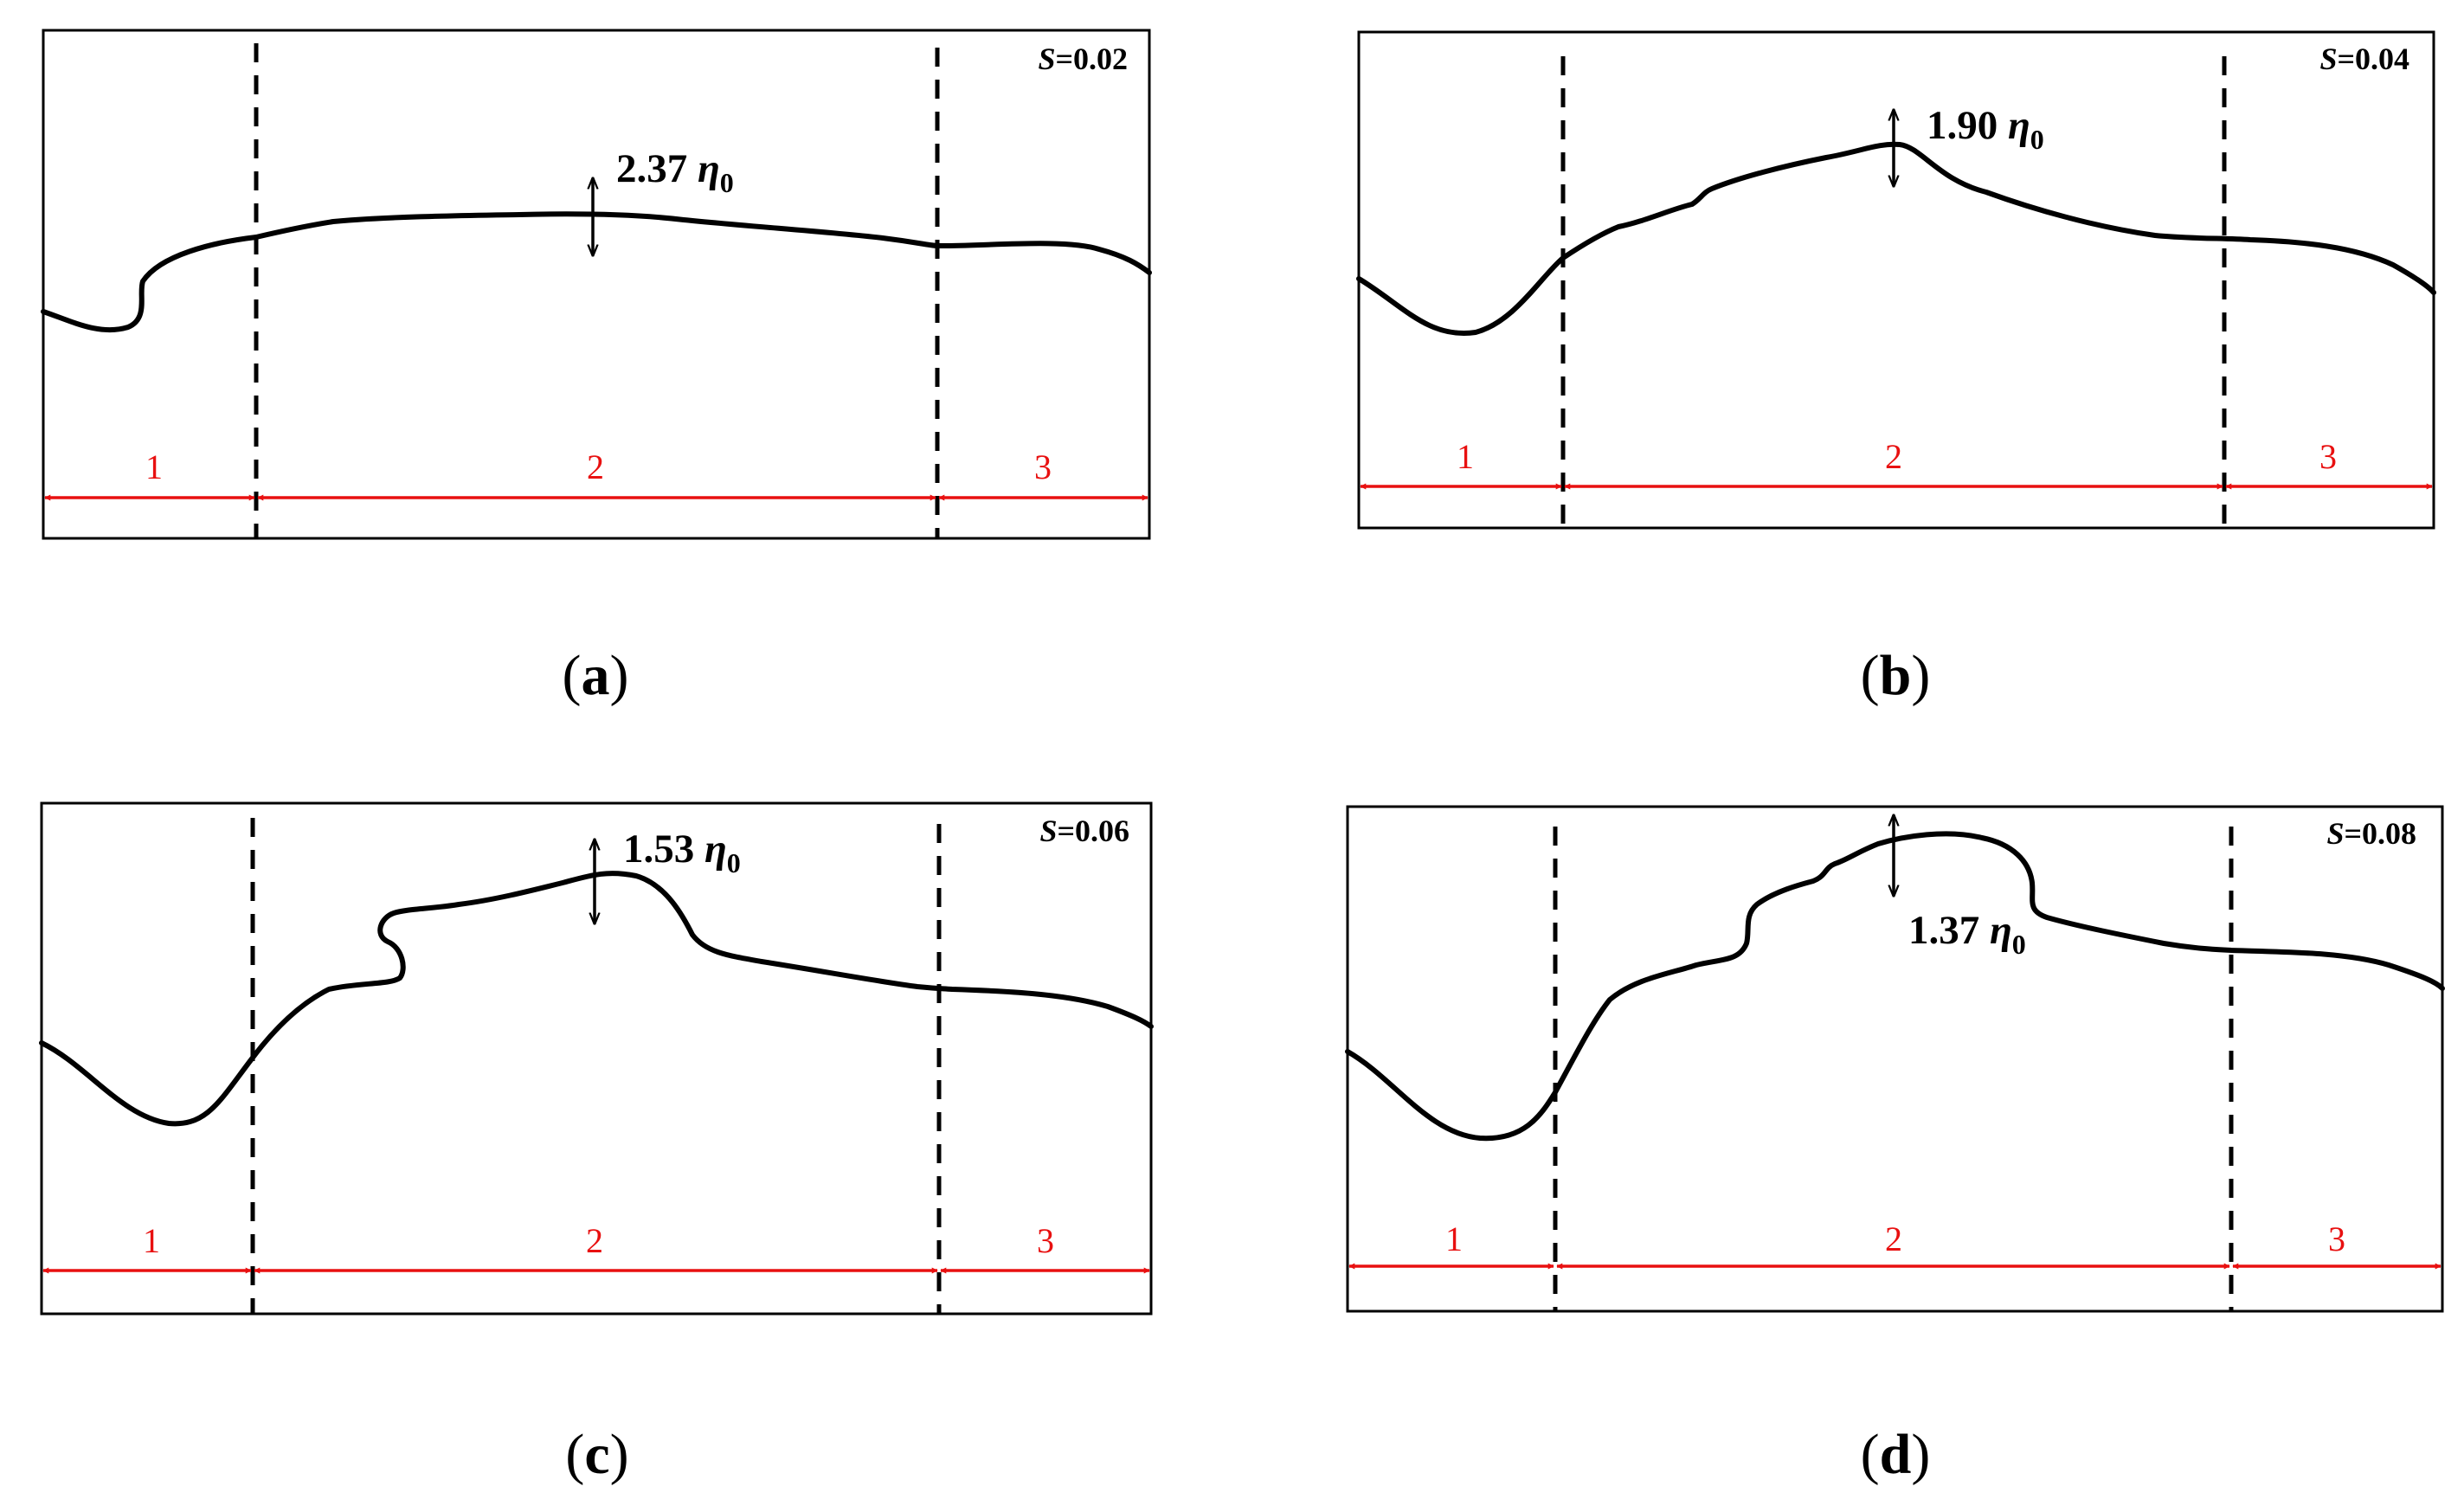  I want to click on panel-c-region-3-label: 3, so click(1046, 1240).